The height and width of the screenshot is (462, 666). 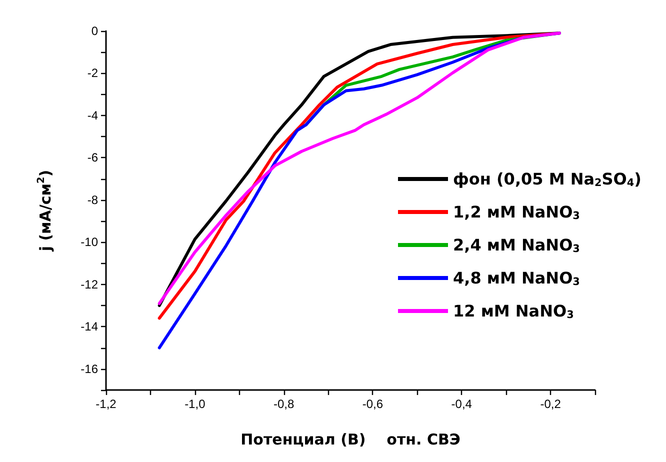 I want to click on y-tick-label: -4, so click(x=92, y=115).